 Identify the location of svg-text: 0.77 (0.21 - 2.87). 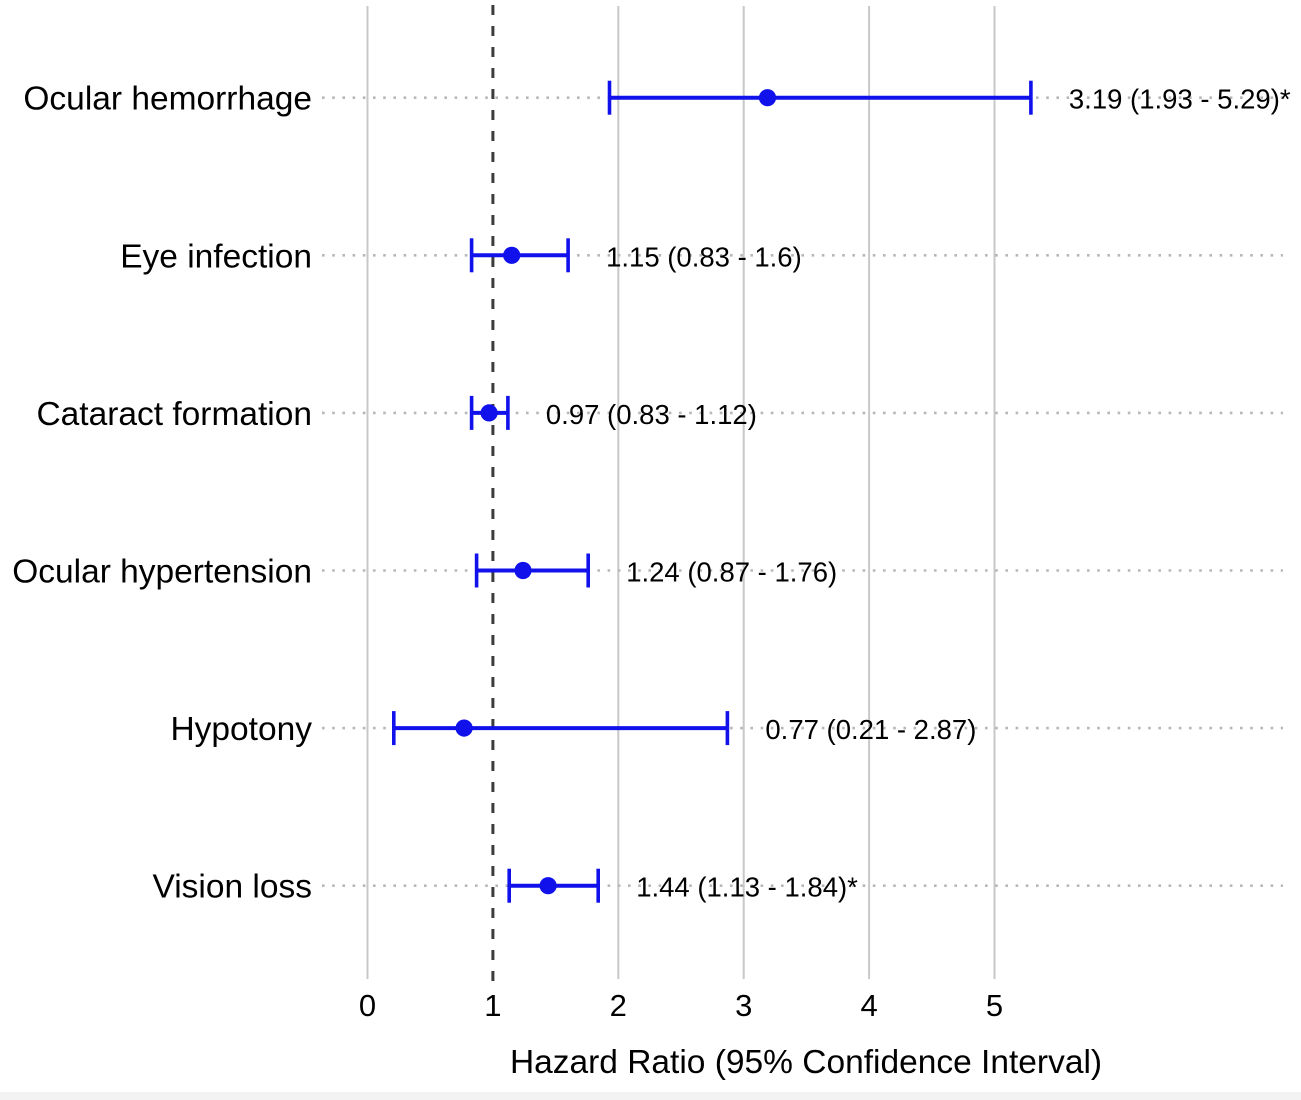
(870, 729).